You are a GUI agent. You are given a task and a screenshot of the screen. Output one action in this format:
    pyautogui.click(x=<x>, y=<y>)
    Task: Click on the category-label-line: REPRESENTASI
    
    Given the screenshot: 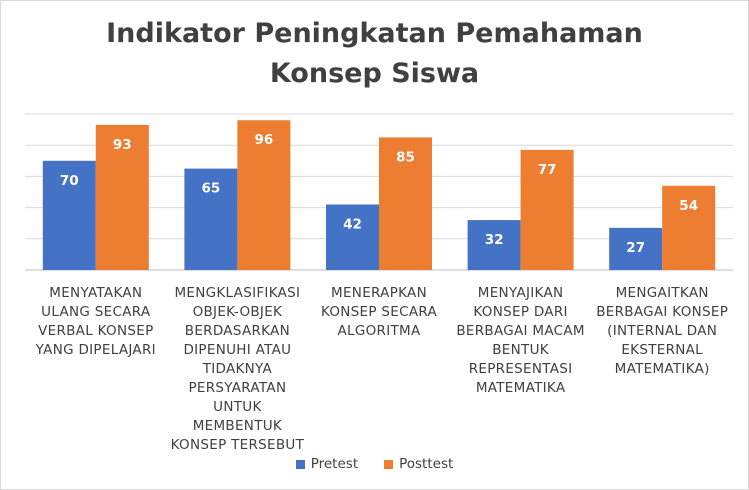 What is the action you would take?
    pyautogui.click(x=520, y=369)
    